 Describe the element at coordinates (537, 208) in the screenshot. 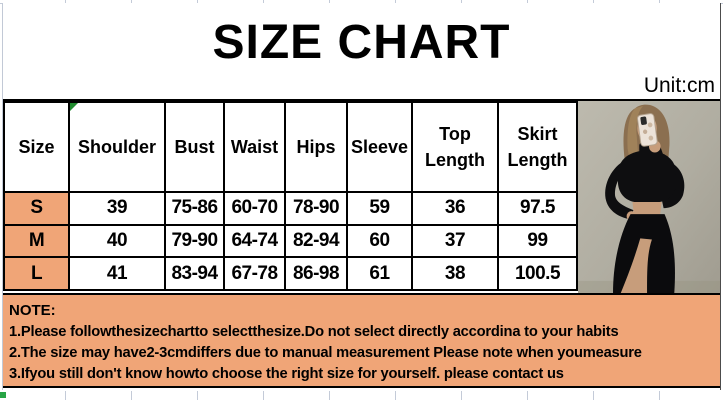

I see `value-cell: 97.5` at that location.